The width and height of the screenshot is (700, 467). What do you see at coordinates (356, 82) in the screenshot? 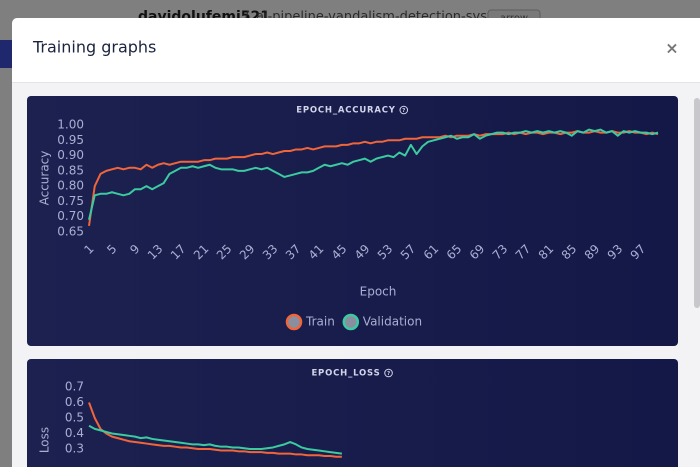
I see `divider` at bounding box center [356, 82].